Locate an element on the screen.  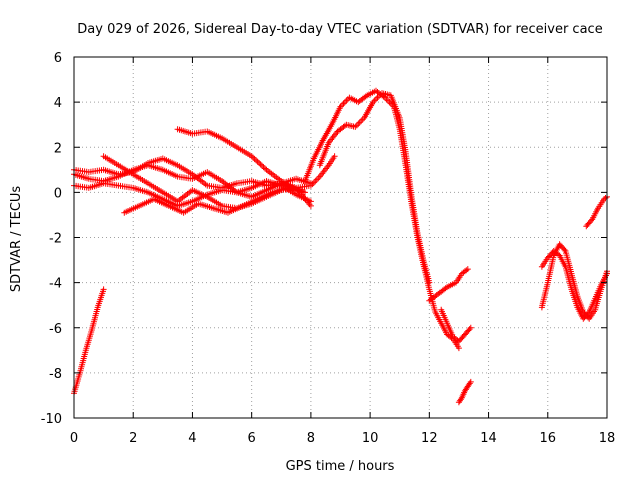
x-tick-label: 12 is located at coordinates (429, 438).